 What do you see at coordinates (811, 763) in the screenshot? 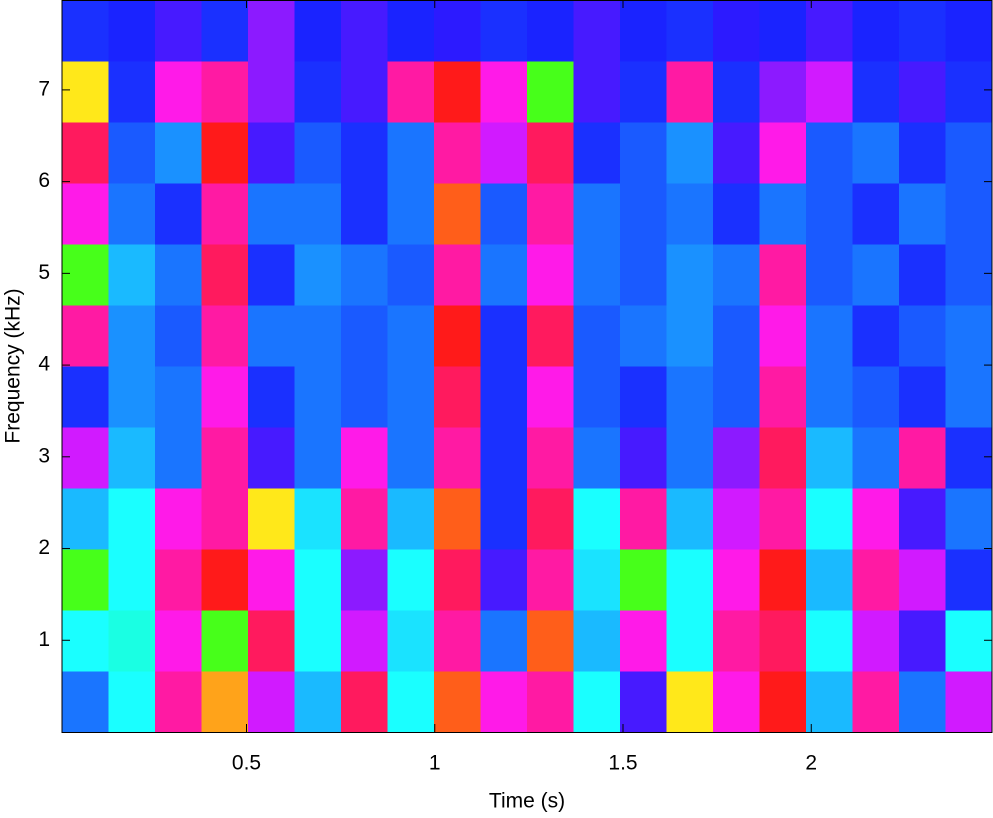
I see `x-tick-label: 2` at bounding box center [811, 763].